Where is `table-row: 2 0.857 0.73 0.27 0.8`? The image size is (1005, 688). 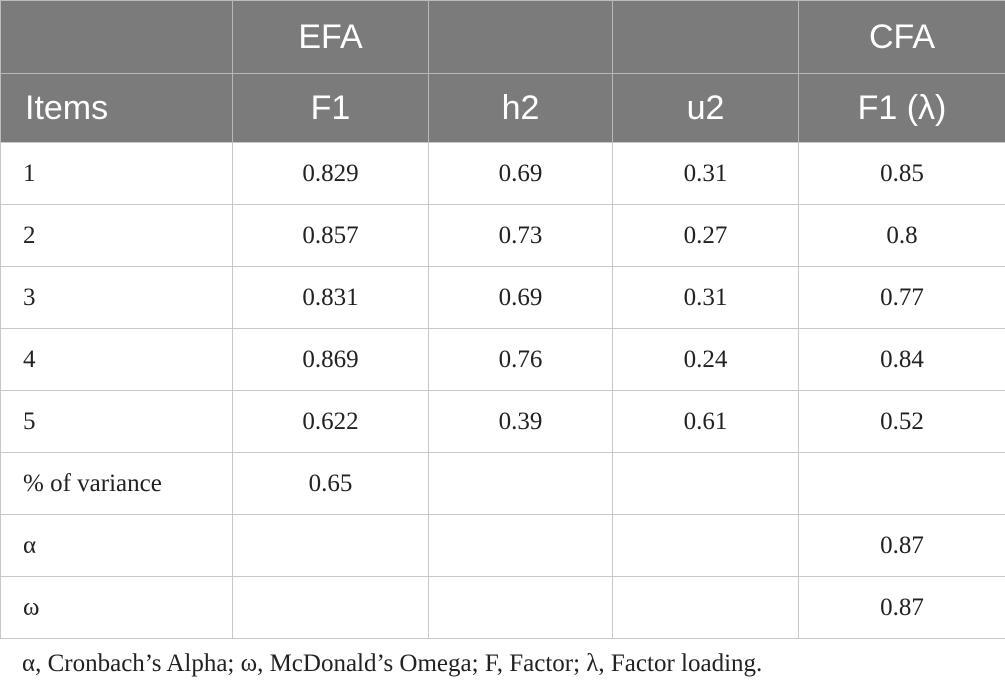
table-row: 2 0.857 0.73 0.27 0.8 is located at coordinates (502, 235).